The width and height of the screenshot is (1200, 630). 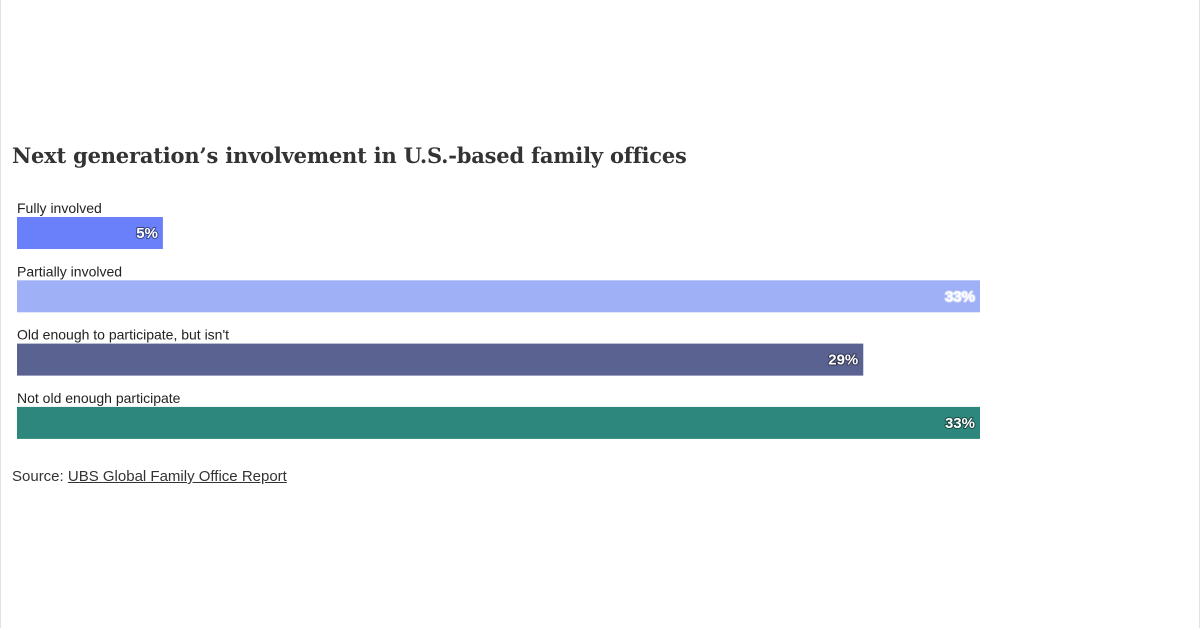 I want to click on source-prefix: Source:, so click(x=40, y=476).